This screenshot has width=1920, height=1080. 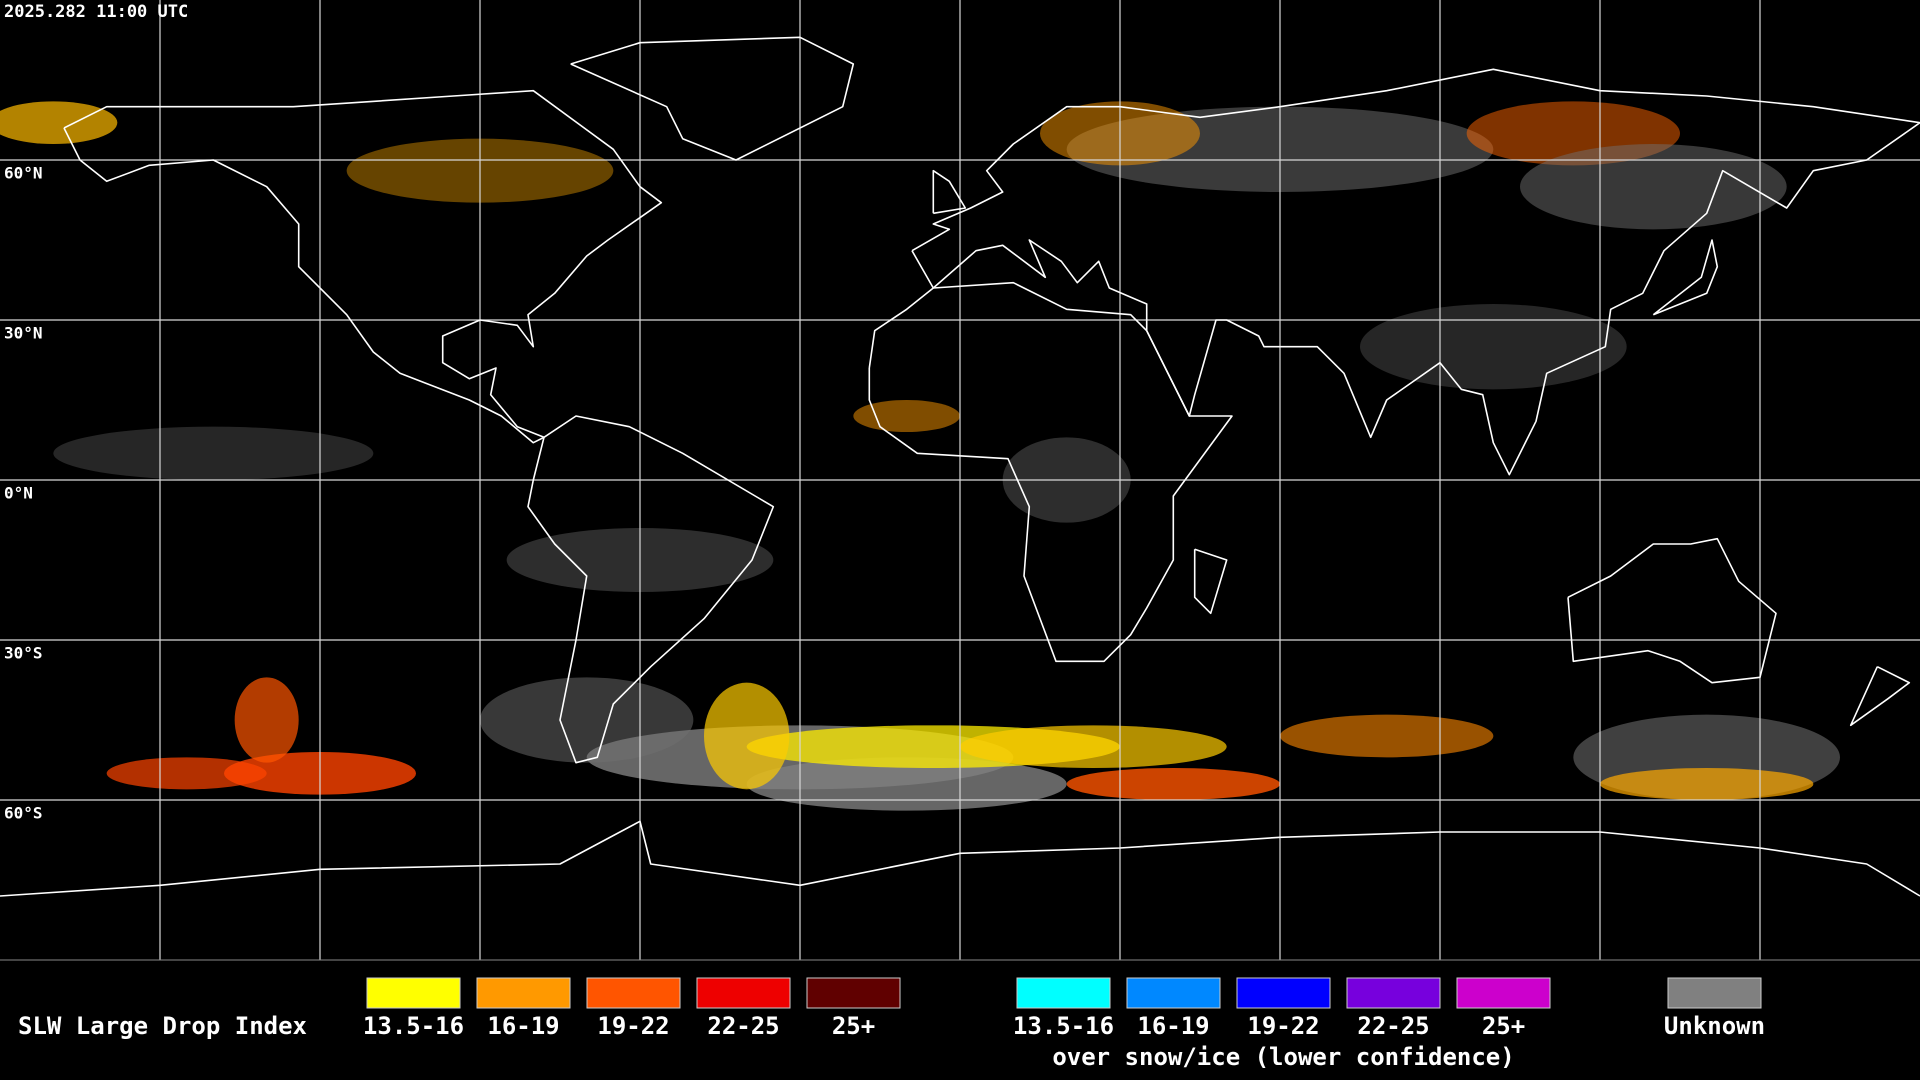 What do you see at coordinates (23, 173) in the screenshot?
I see `latitude-label: 60°N` at bounding box center [23, 173].